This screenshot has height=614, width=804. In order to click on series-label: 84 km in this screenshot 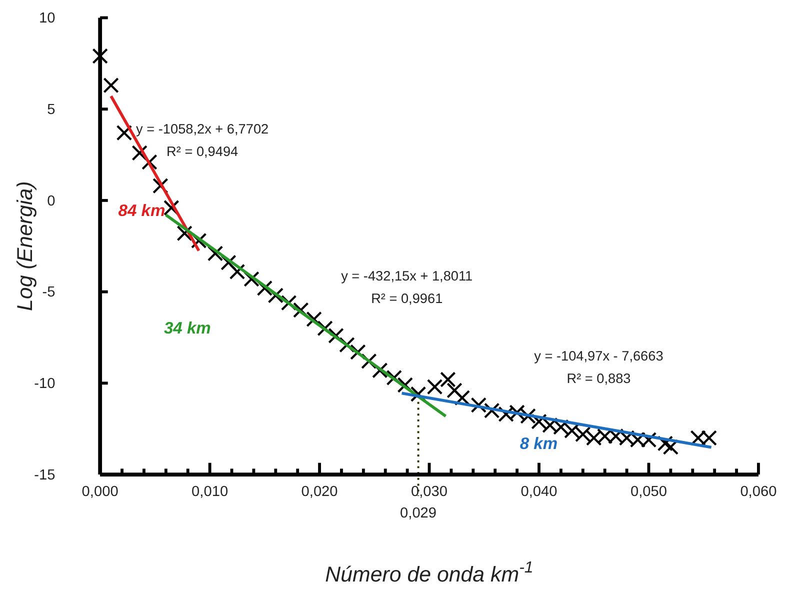, I will do `click(142, 210)`.